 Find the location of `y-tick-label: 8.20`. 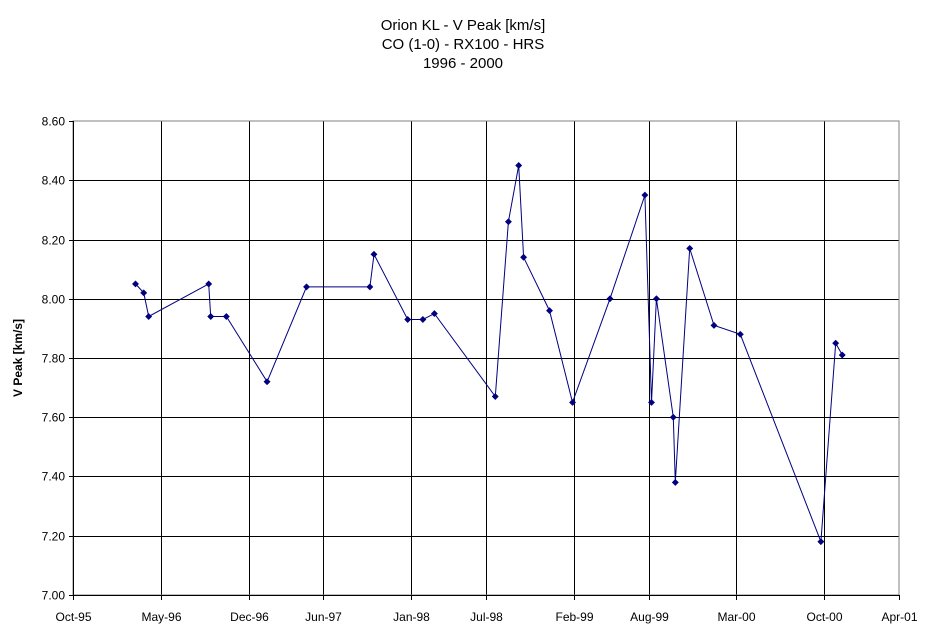

y-tick-label: 8.20 is located at coordinates (54, 241).